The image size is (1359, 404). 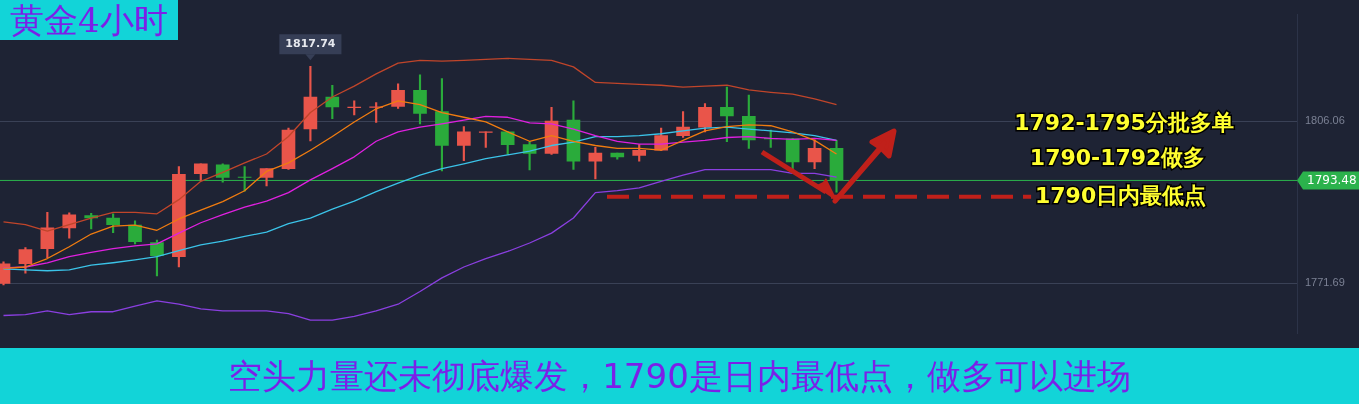 What do you see at coordinates (1332, 179) in the screenshot?
I see `ref-line-label: 1793.48` at bounding box center [1332, 179].